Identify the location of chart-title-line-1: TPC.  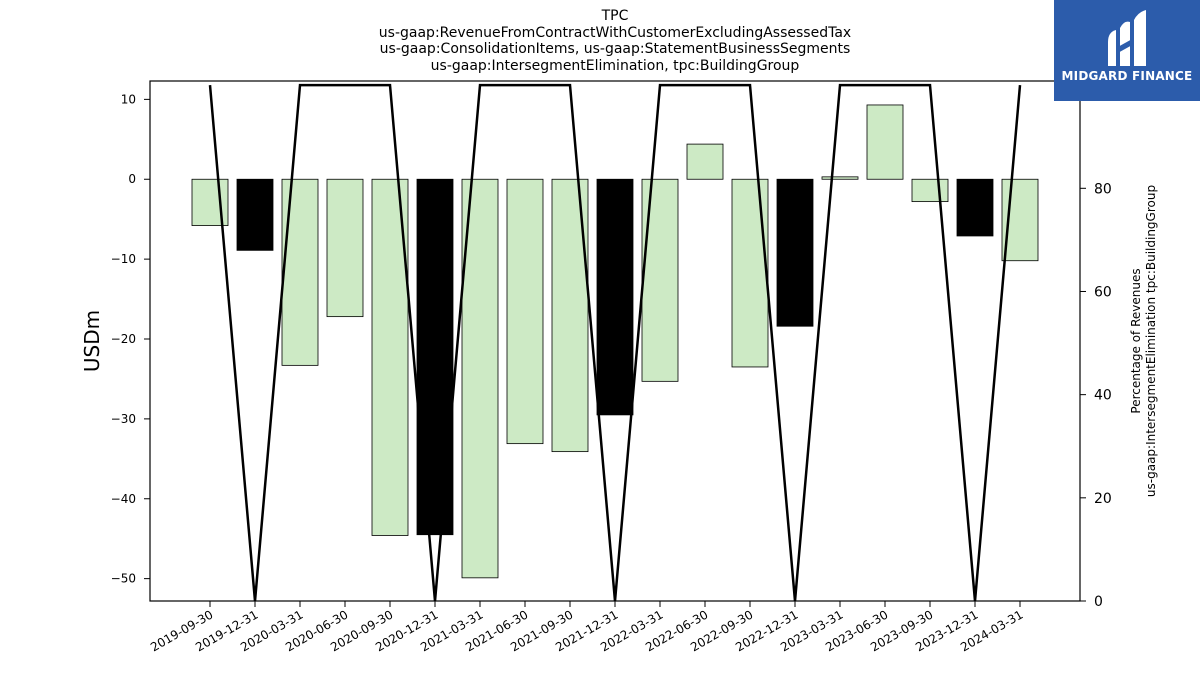
(615, 16).